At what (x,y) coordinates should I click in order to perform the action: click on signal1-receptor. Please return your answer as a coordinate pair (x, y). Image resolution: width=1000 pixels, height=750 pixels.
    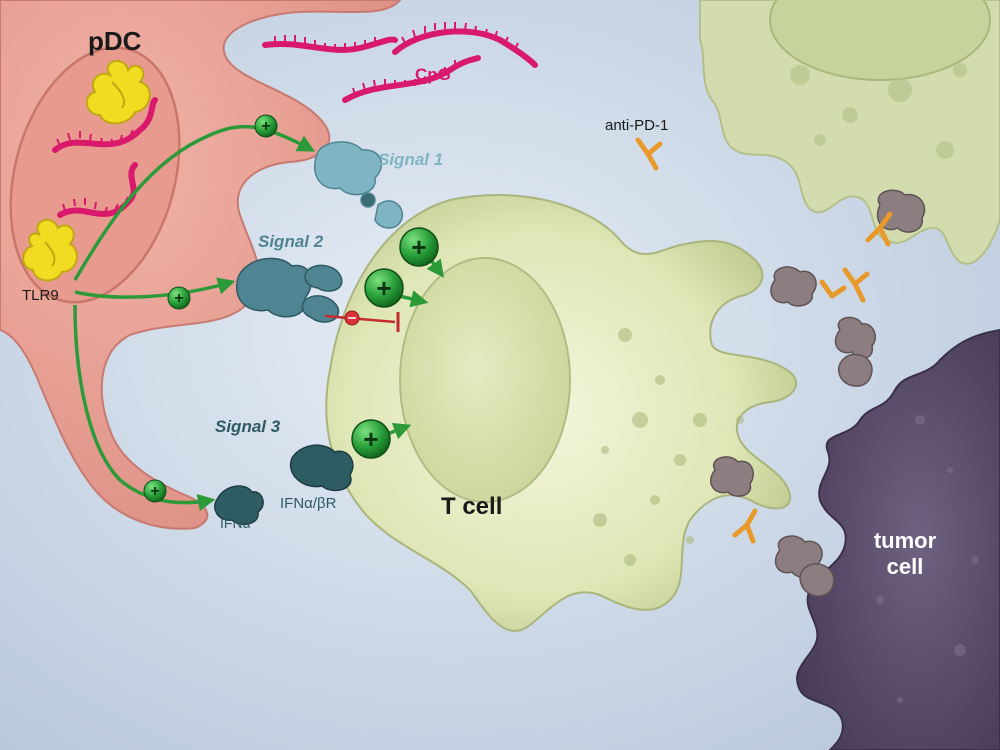
    Looking at the image, I should click on (358, 185).